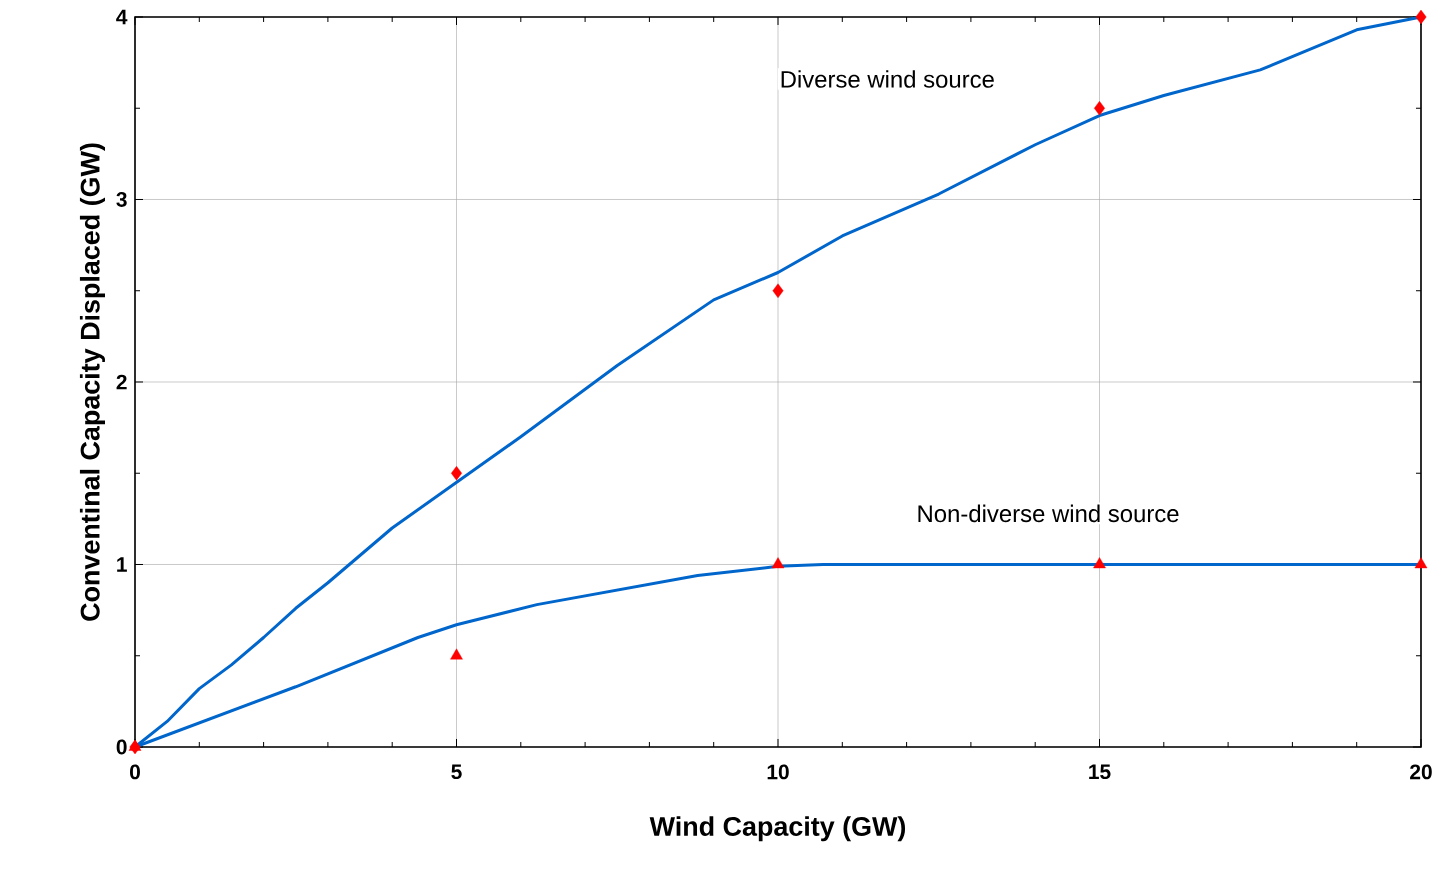 This screenshot has width=1443, height=885. What do you see at coordinates (122, 17) in the screenshot?
I see `y-tick-label: 4` at bounding box center [122, 17].